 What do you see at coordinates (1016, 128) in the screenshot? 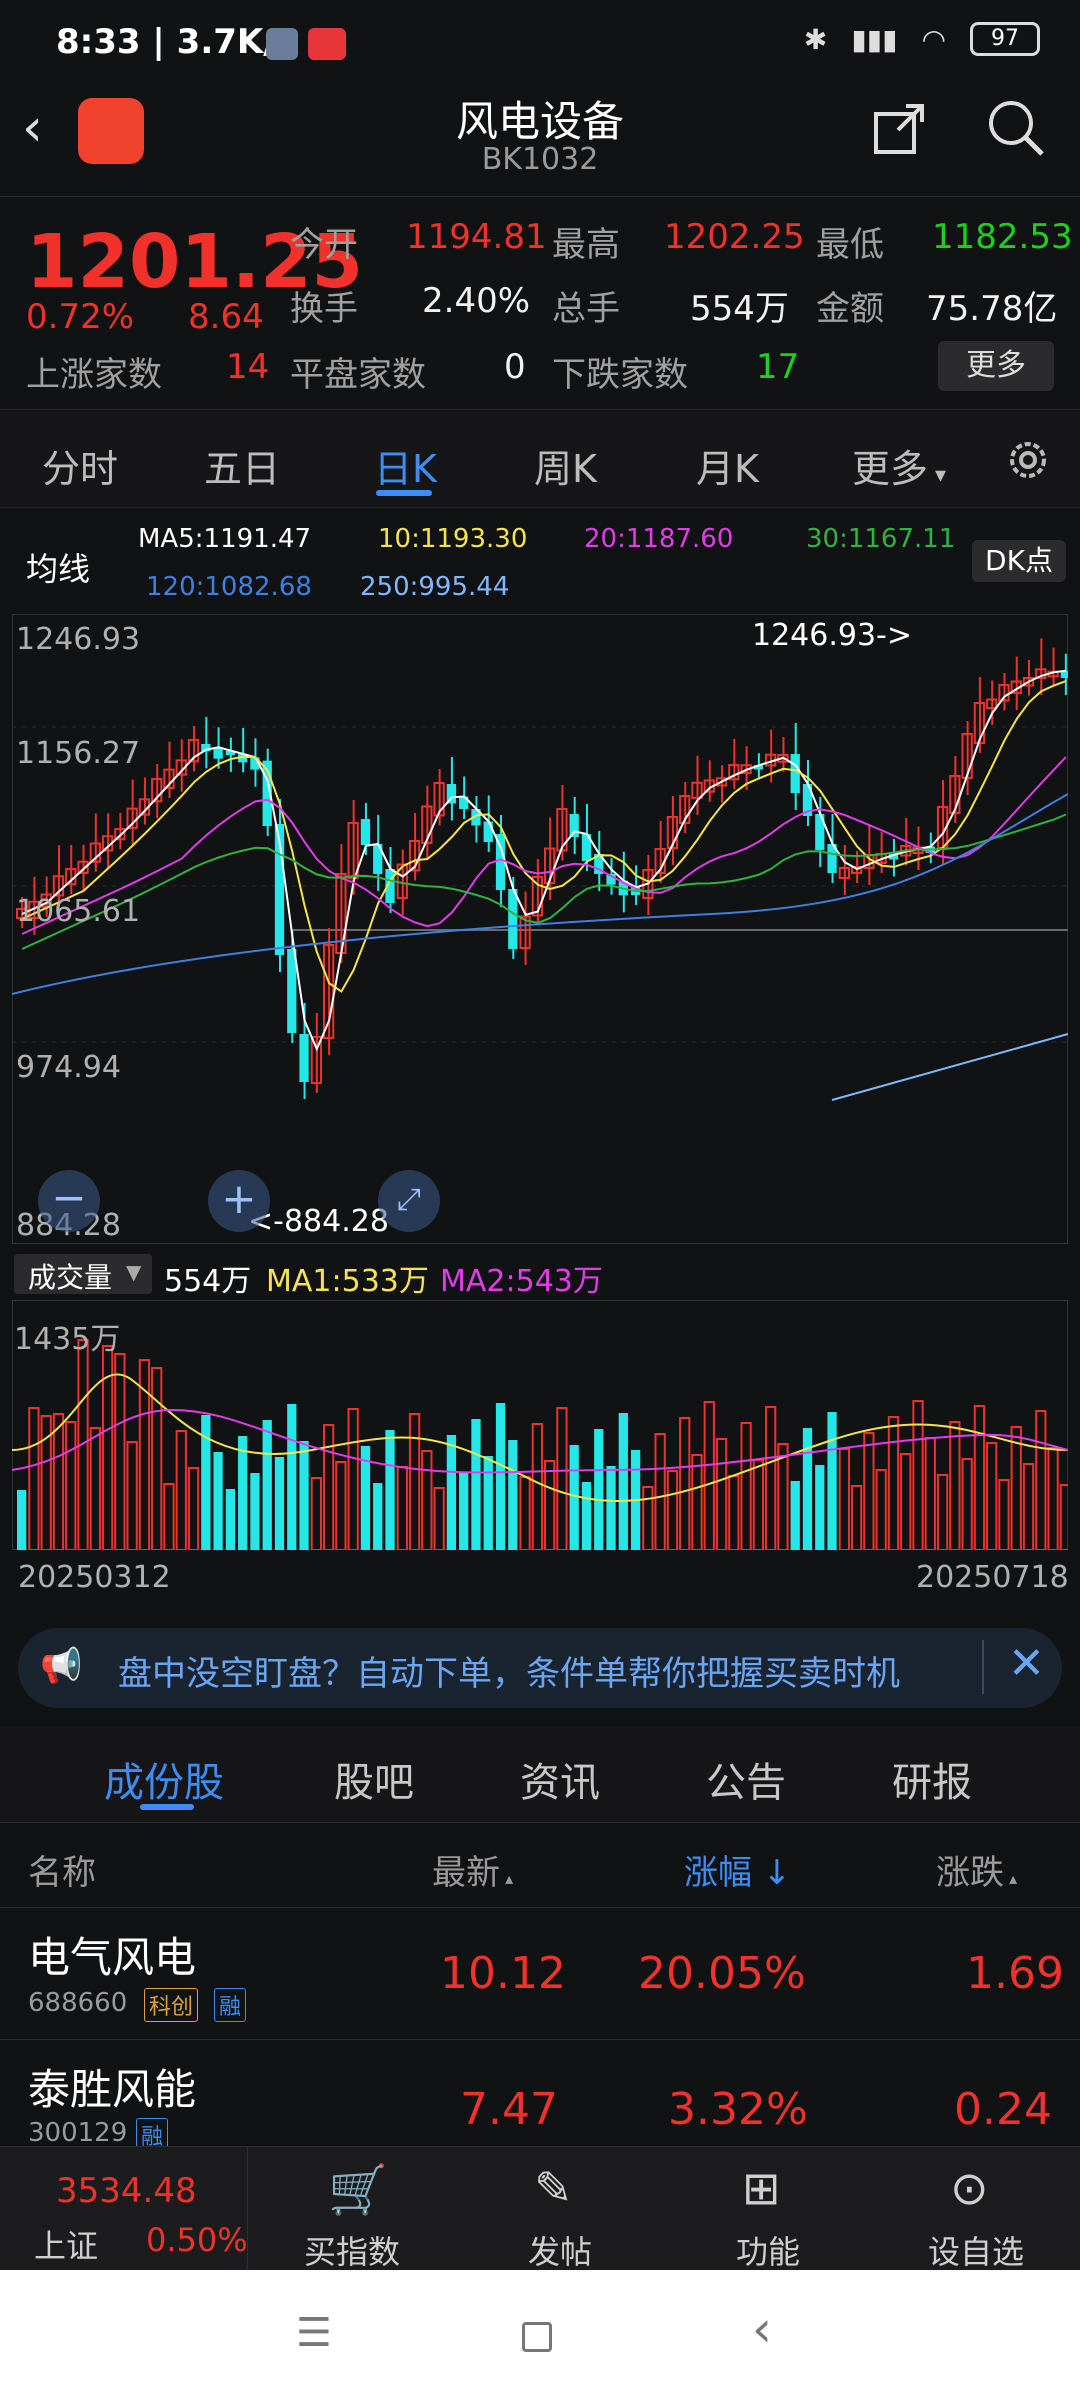
I see `search-icon` at bounding box center [1016, 128].